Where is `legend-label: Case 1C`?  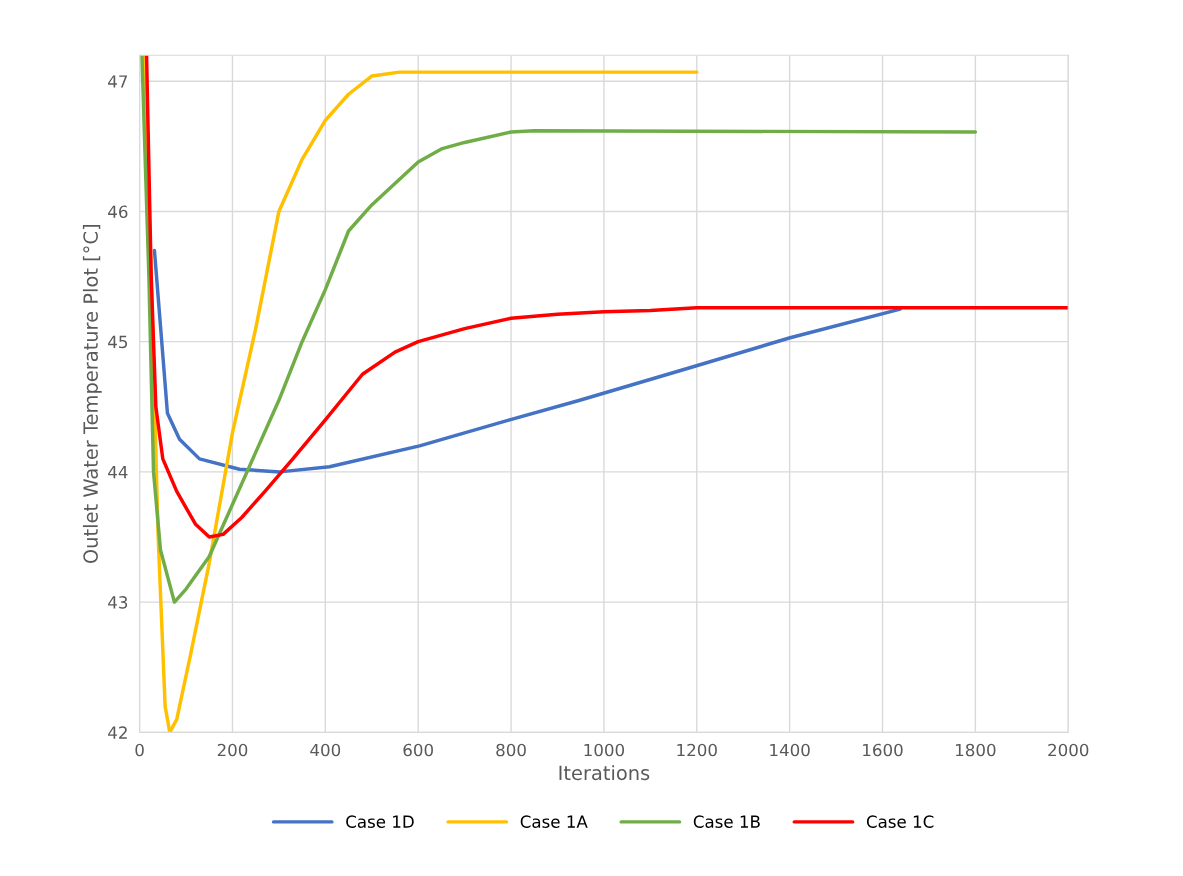
legend-label: Case 1C is located at coordinates (900, 821).